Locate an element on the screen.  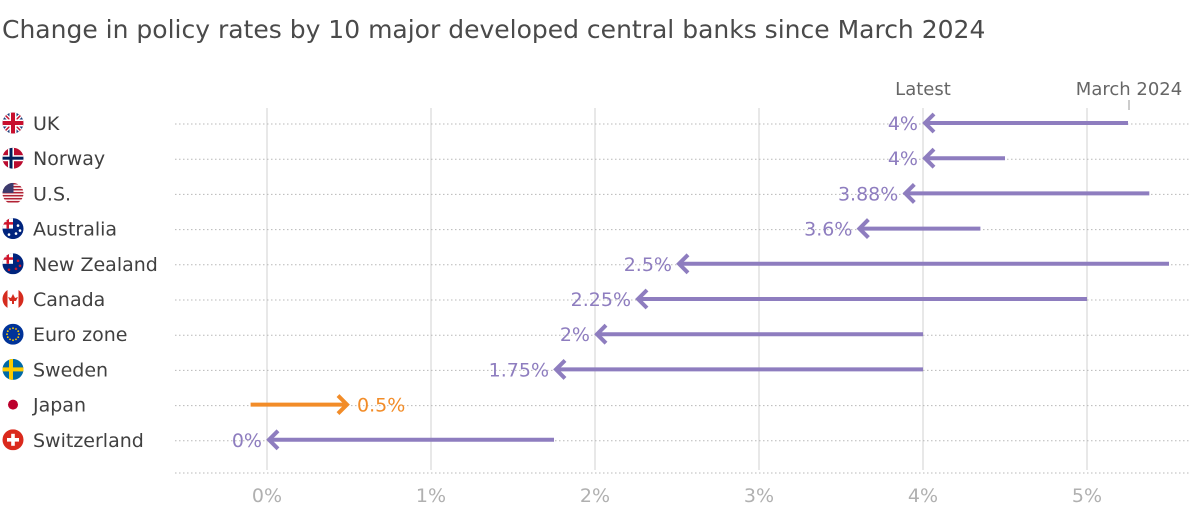
x-tick-label: 5% is located at coordinates (1087, 496).